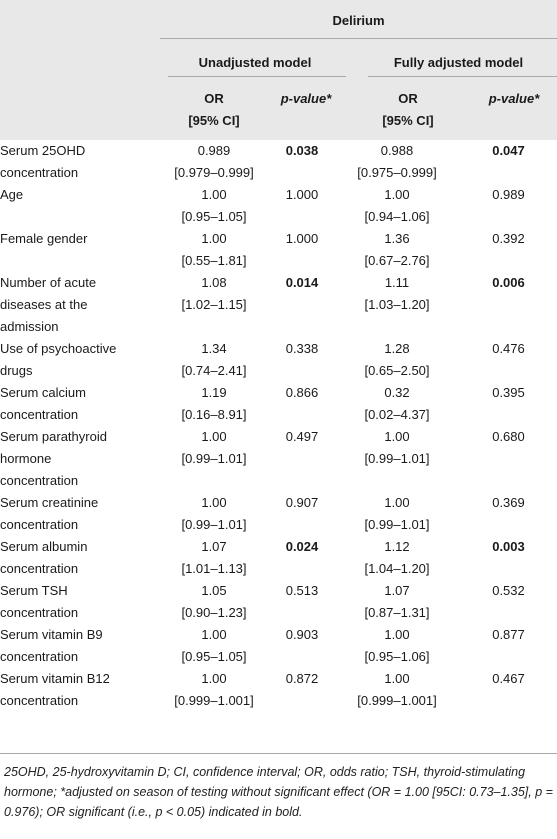 This screenshot has width=557, height=839. I want to click on or-adjusted-cell: 1.11 [1.03–1.20], so click(397, 305).